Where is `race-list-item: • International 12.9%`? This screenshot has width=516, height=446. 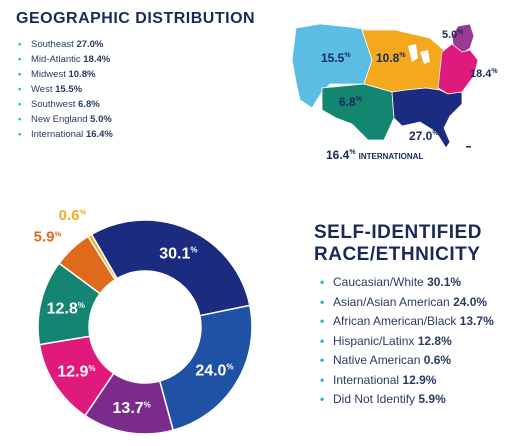 race-list-item: • International 12.9% is located at coordinates (407, 381).